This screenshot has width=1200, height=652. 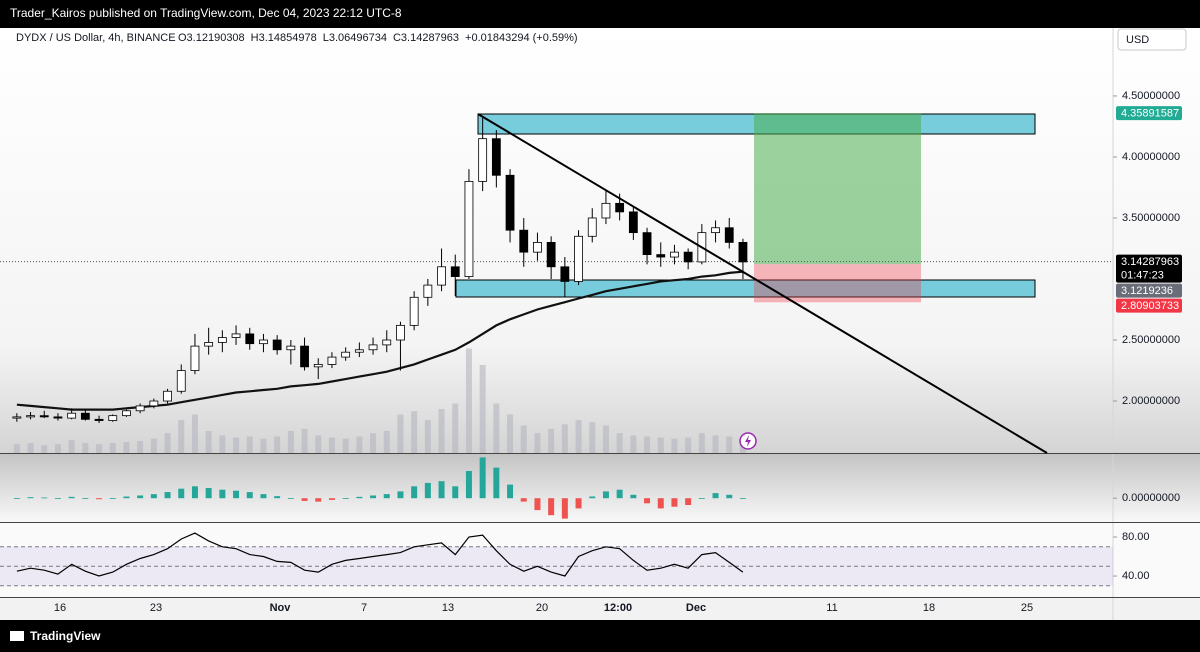 What do you see at coordinates (17, 636) in the screenshot?
I see `brand-logo` at bounding box center [17, 636].